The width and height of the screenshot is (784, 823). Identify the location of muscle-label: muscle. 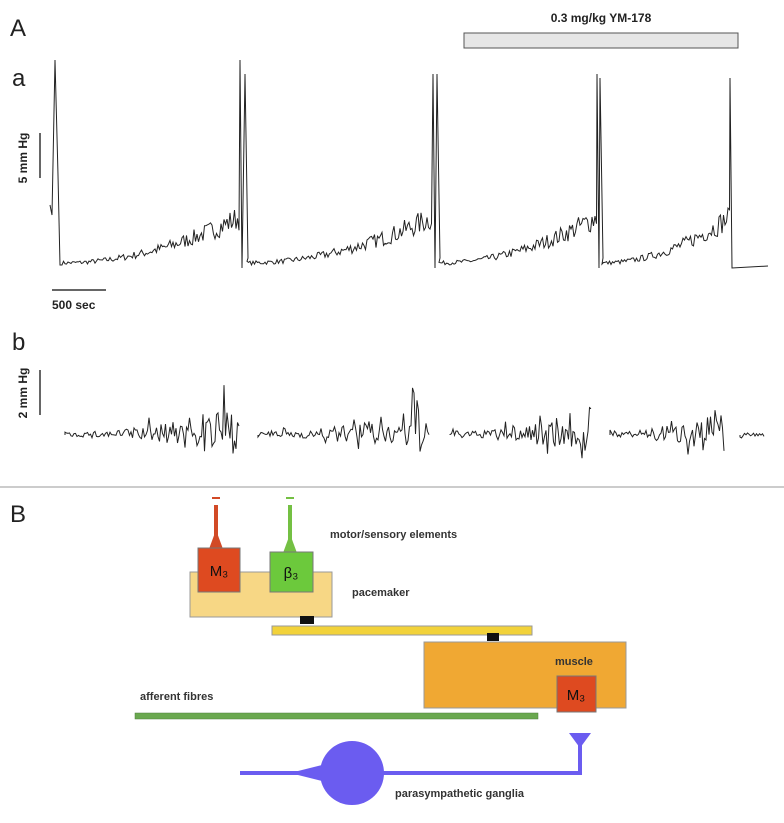
(574, 662).